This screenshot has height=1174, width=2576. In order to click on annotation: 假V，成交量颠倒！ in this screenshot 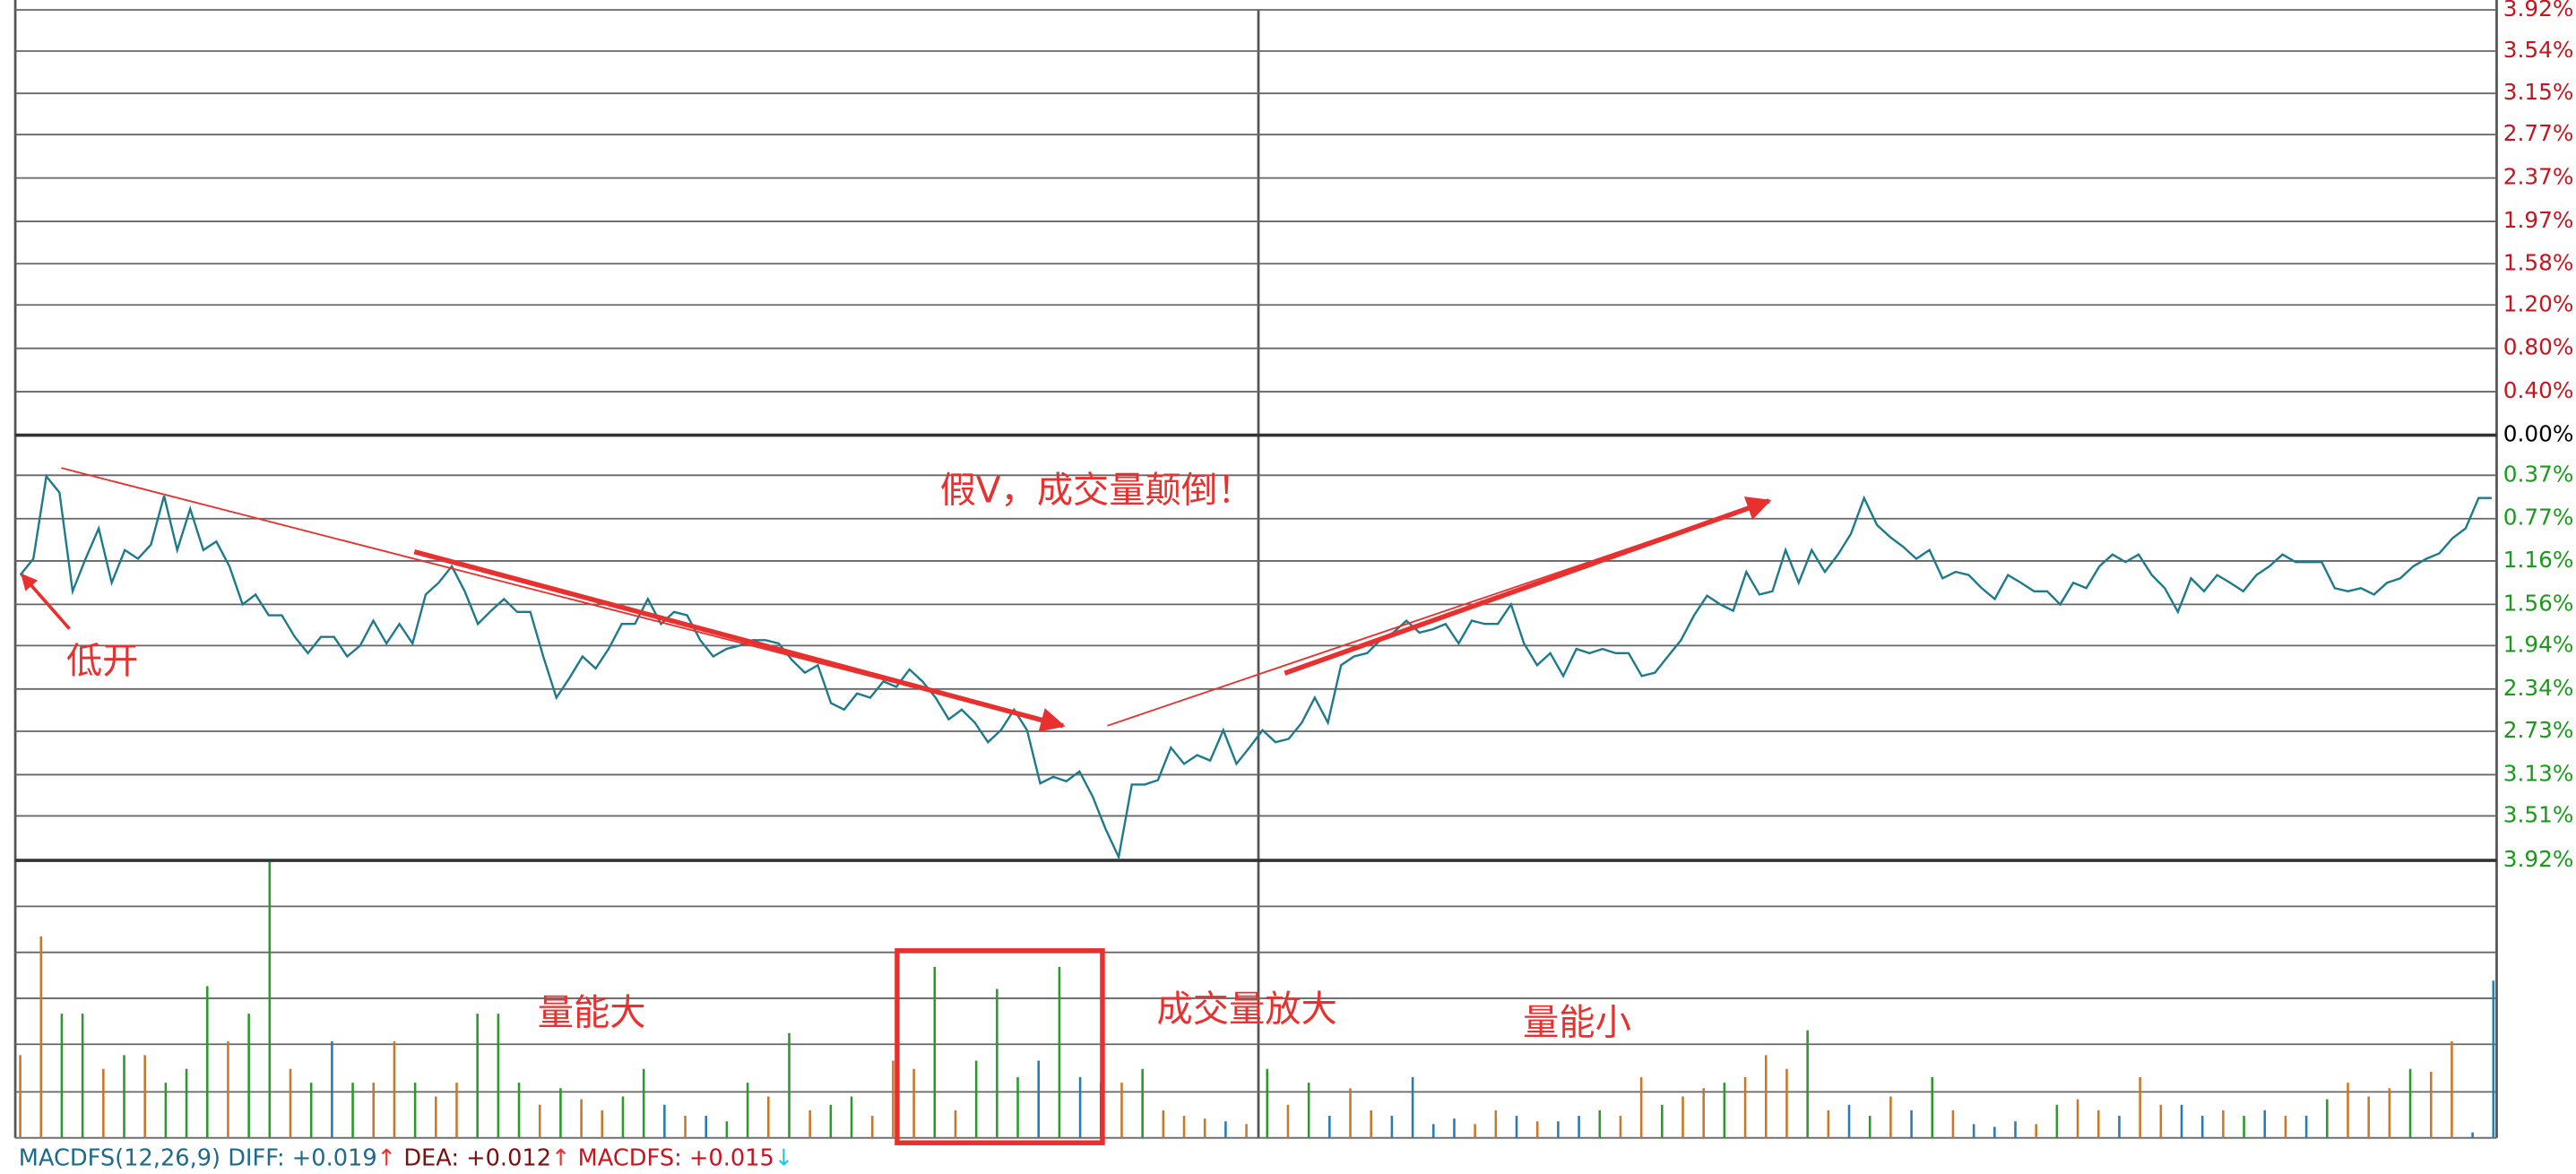, I will do `click(1097, 491)`.